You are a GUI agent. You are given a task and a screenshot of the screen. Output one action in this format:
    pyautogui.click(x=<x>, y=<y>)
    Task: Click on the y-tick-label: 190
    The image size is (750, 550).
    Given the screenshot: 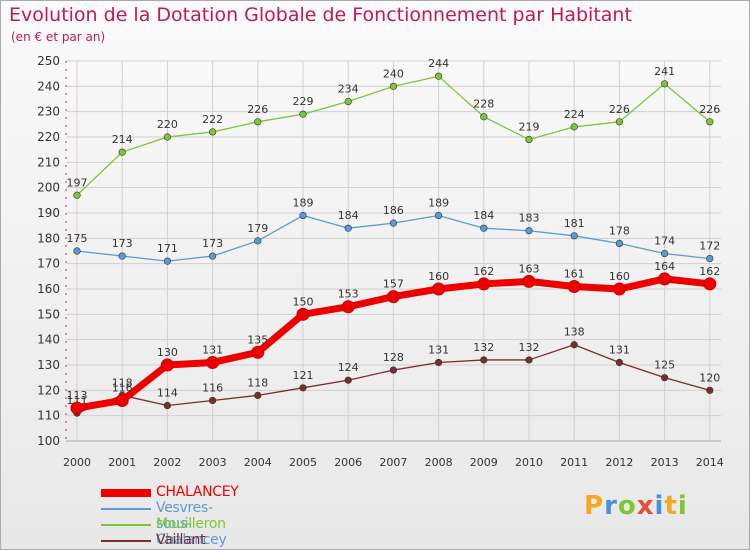 What is the action you would take?
    pyautogui.click(x=48, y=213)
    